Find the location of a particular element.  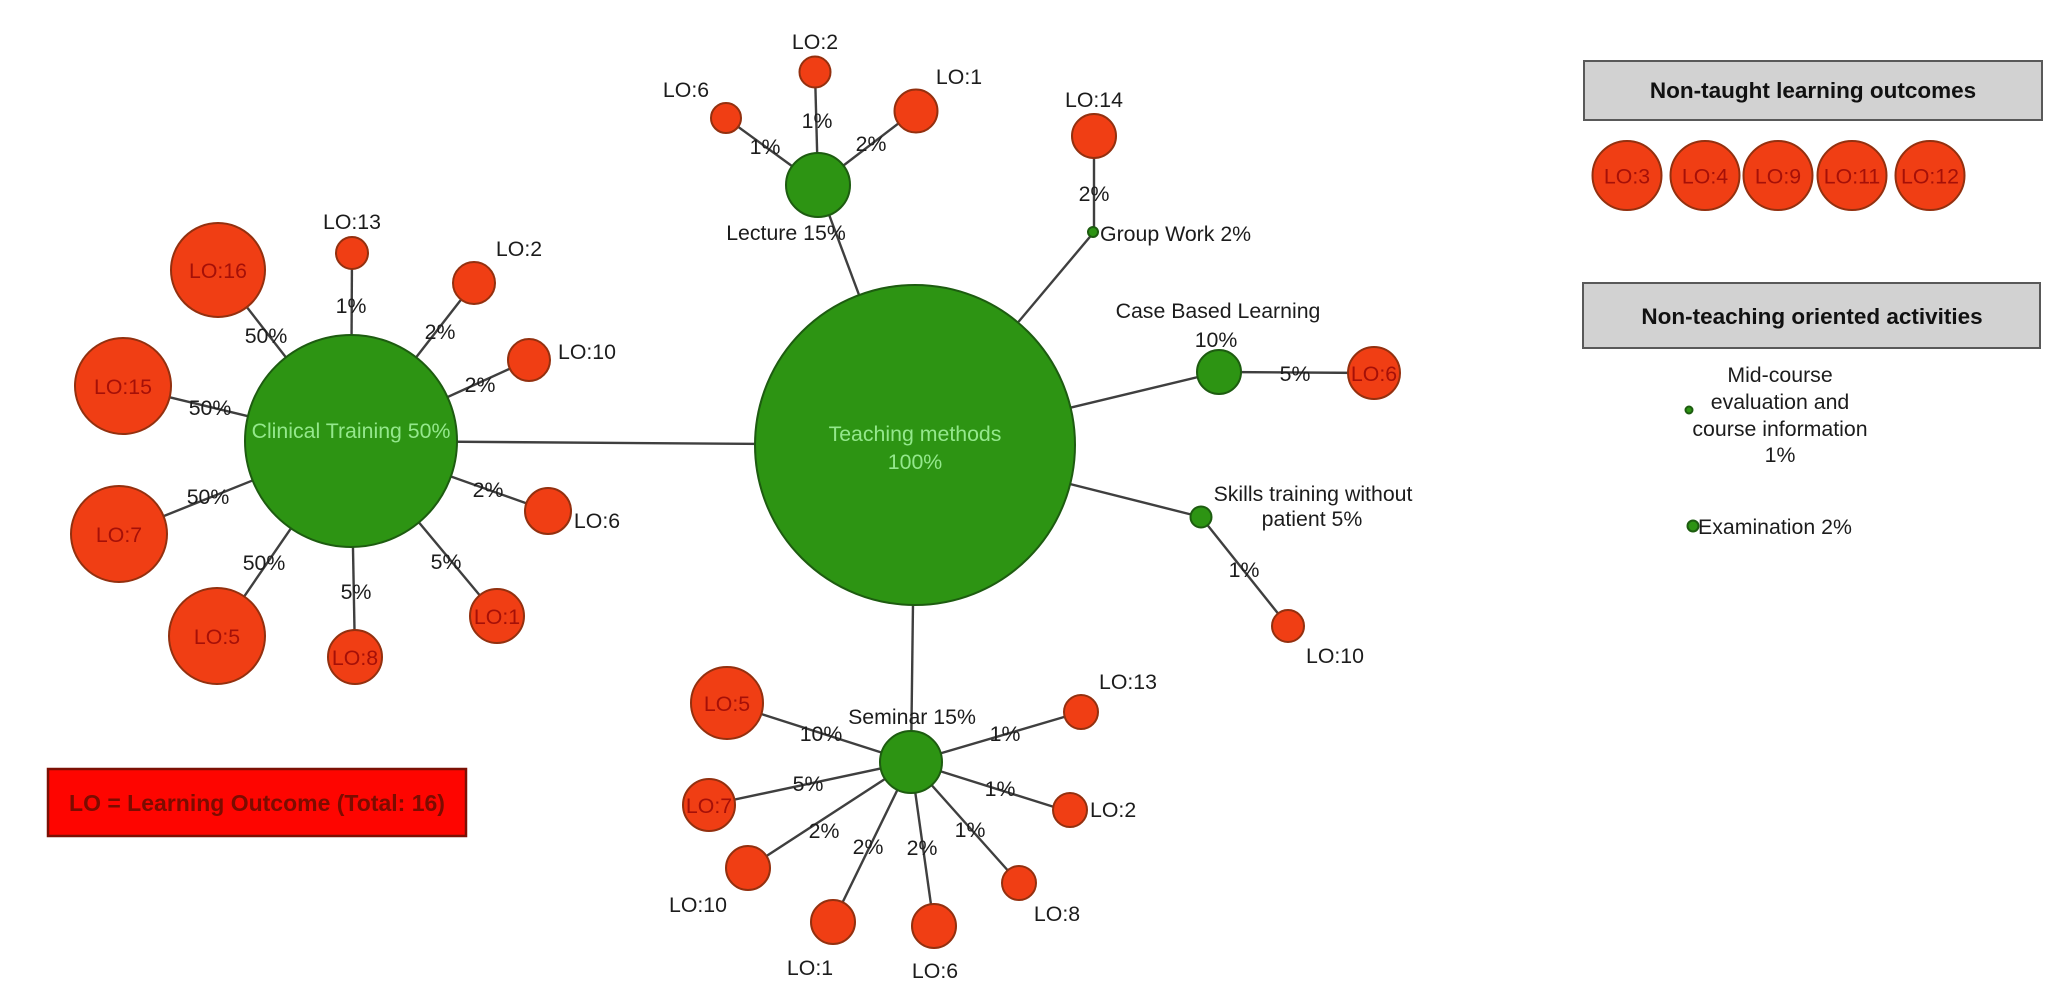

svg-text: course information is located at coordinates (1779, 429).